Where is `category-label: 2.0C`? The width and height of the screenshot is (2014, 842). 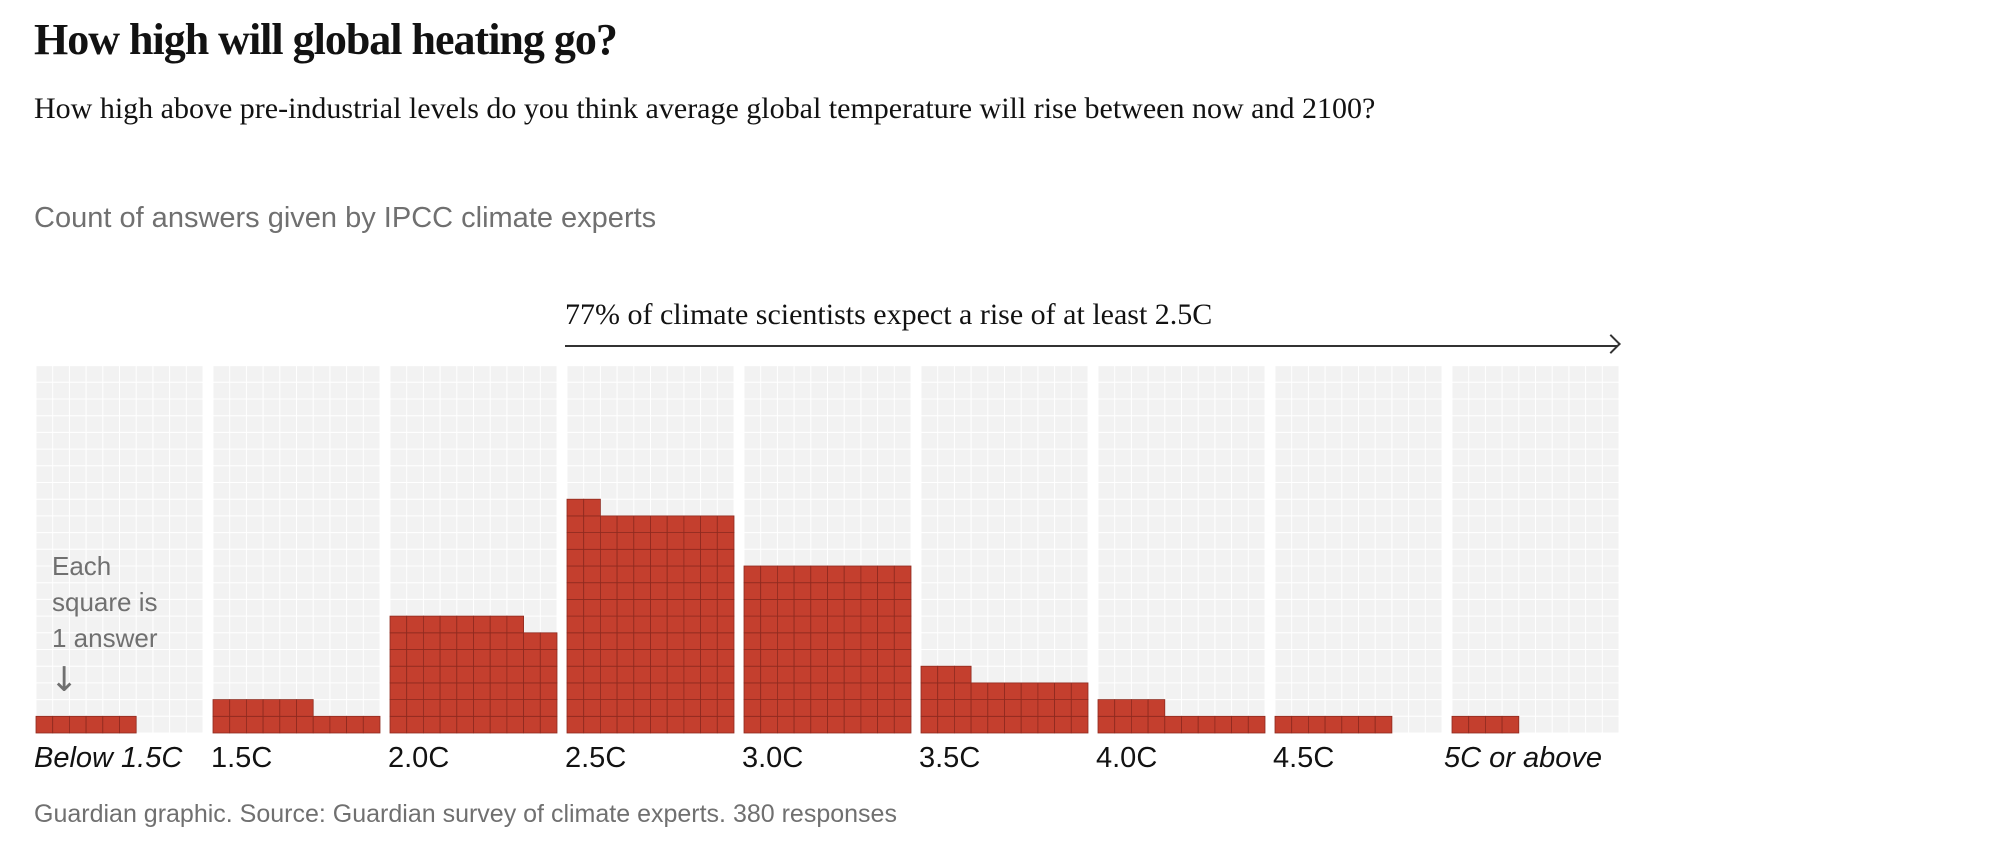 category-label: 2.0C is located at coordinates (419, 758).